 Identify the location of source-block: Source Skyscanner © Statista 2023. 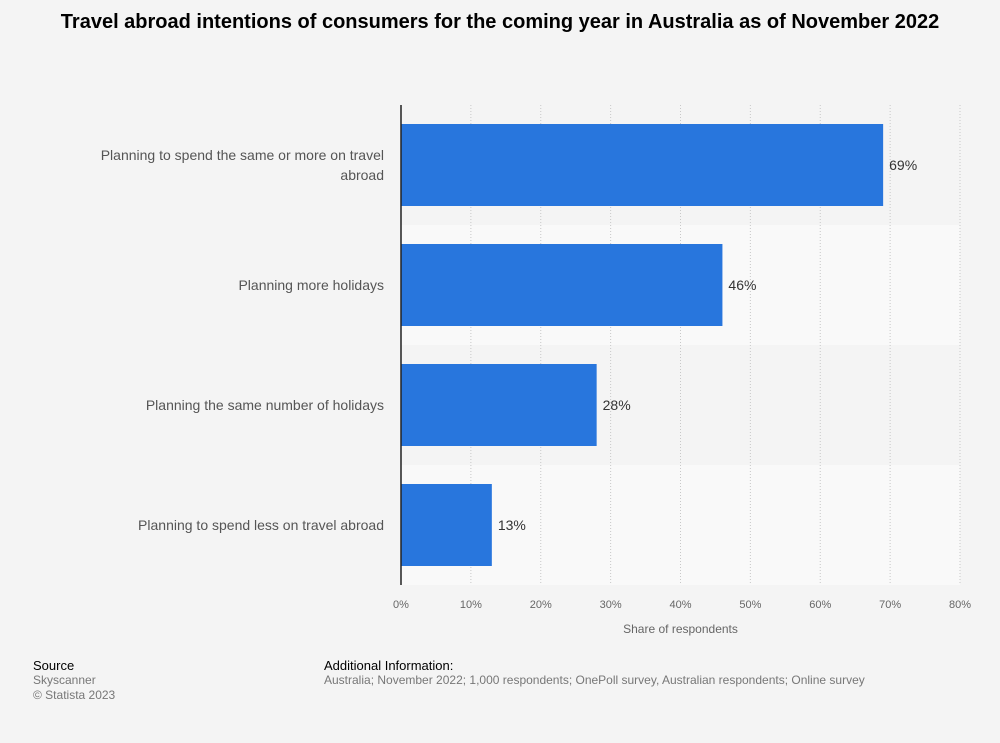
(74, 680).